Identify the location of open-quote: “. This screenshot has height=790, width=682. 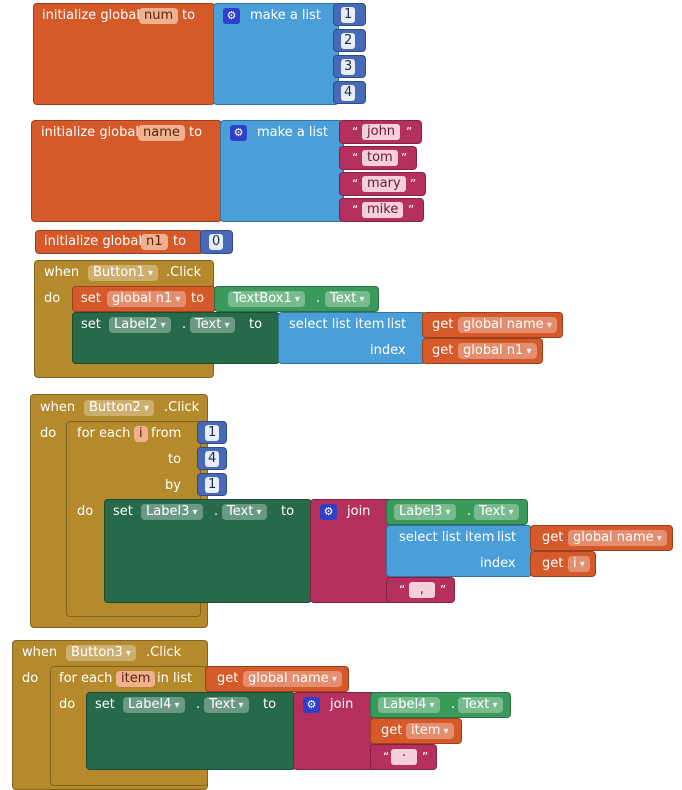
(355, 158).